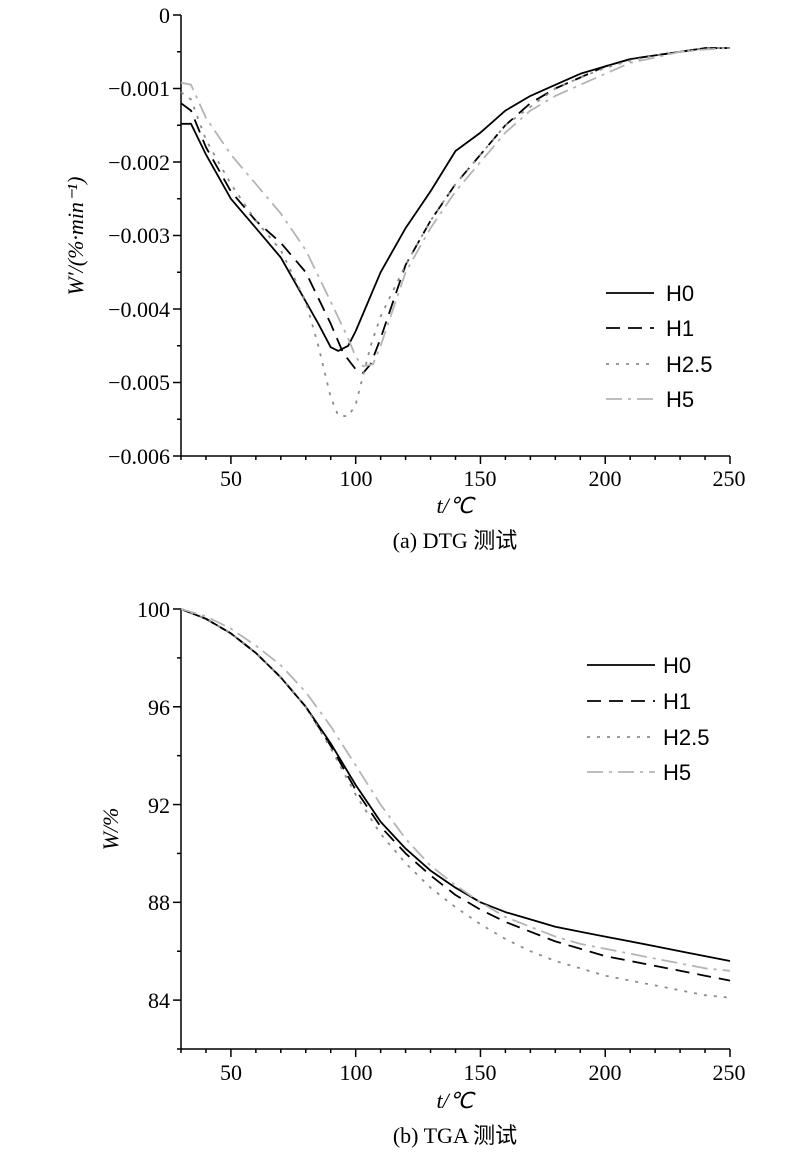 Image resolution: width=800 pixels, height=1156 pixels. Describe the element at coordinates (110, 829) in the screenshot. I see `tga-y-axis-title: W/%` at that location.